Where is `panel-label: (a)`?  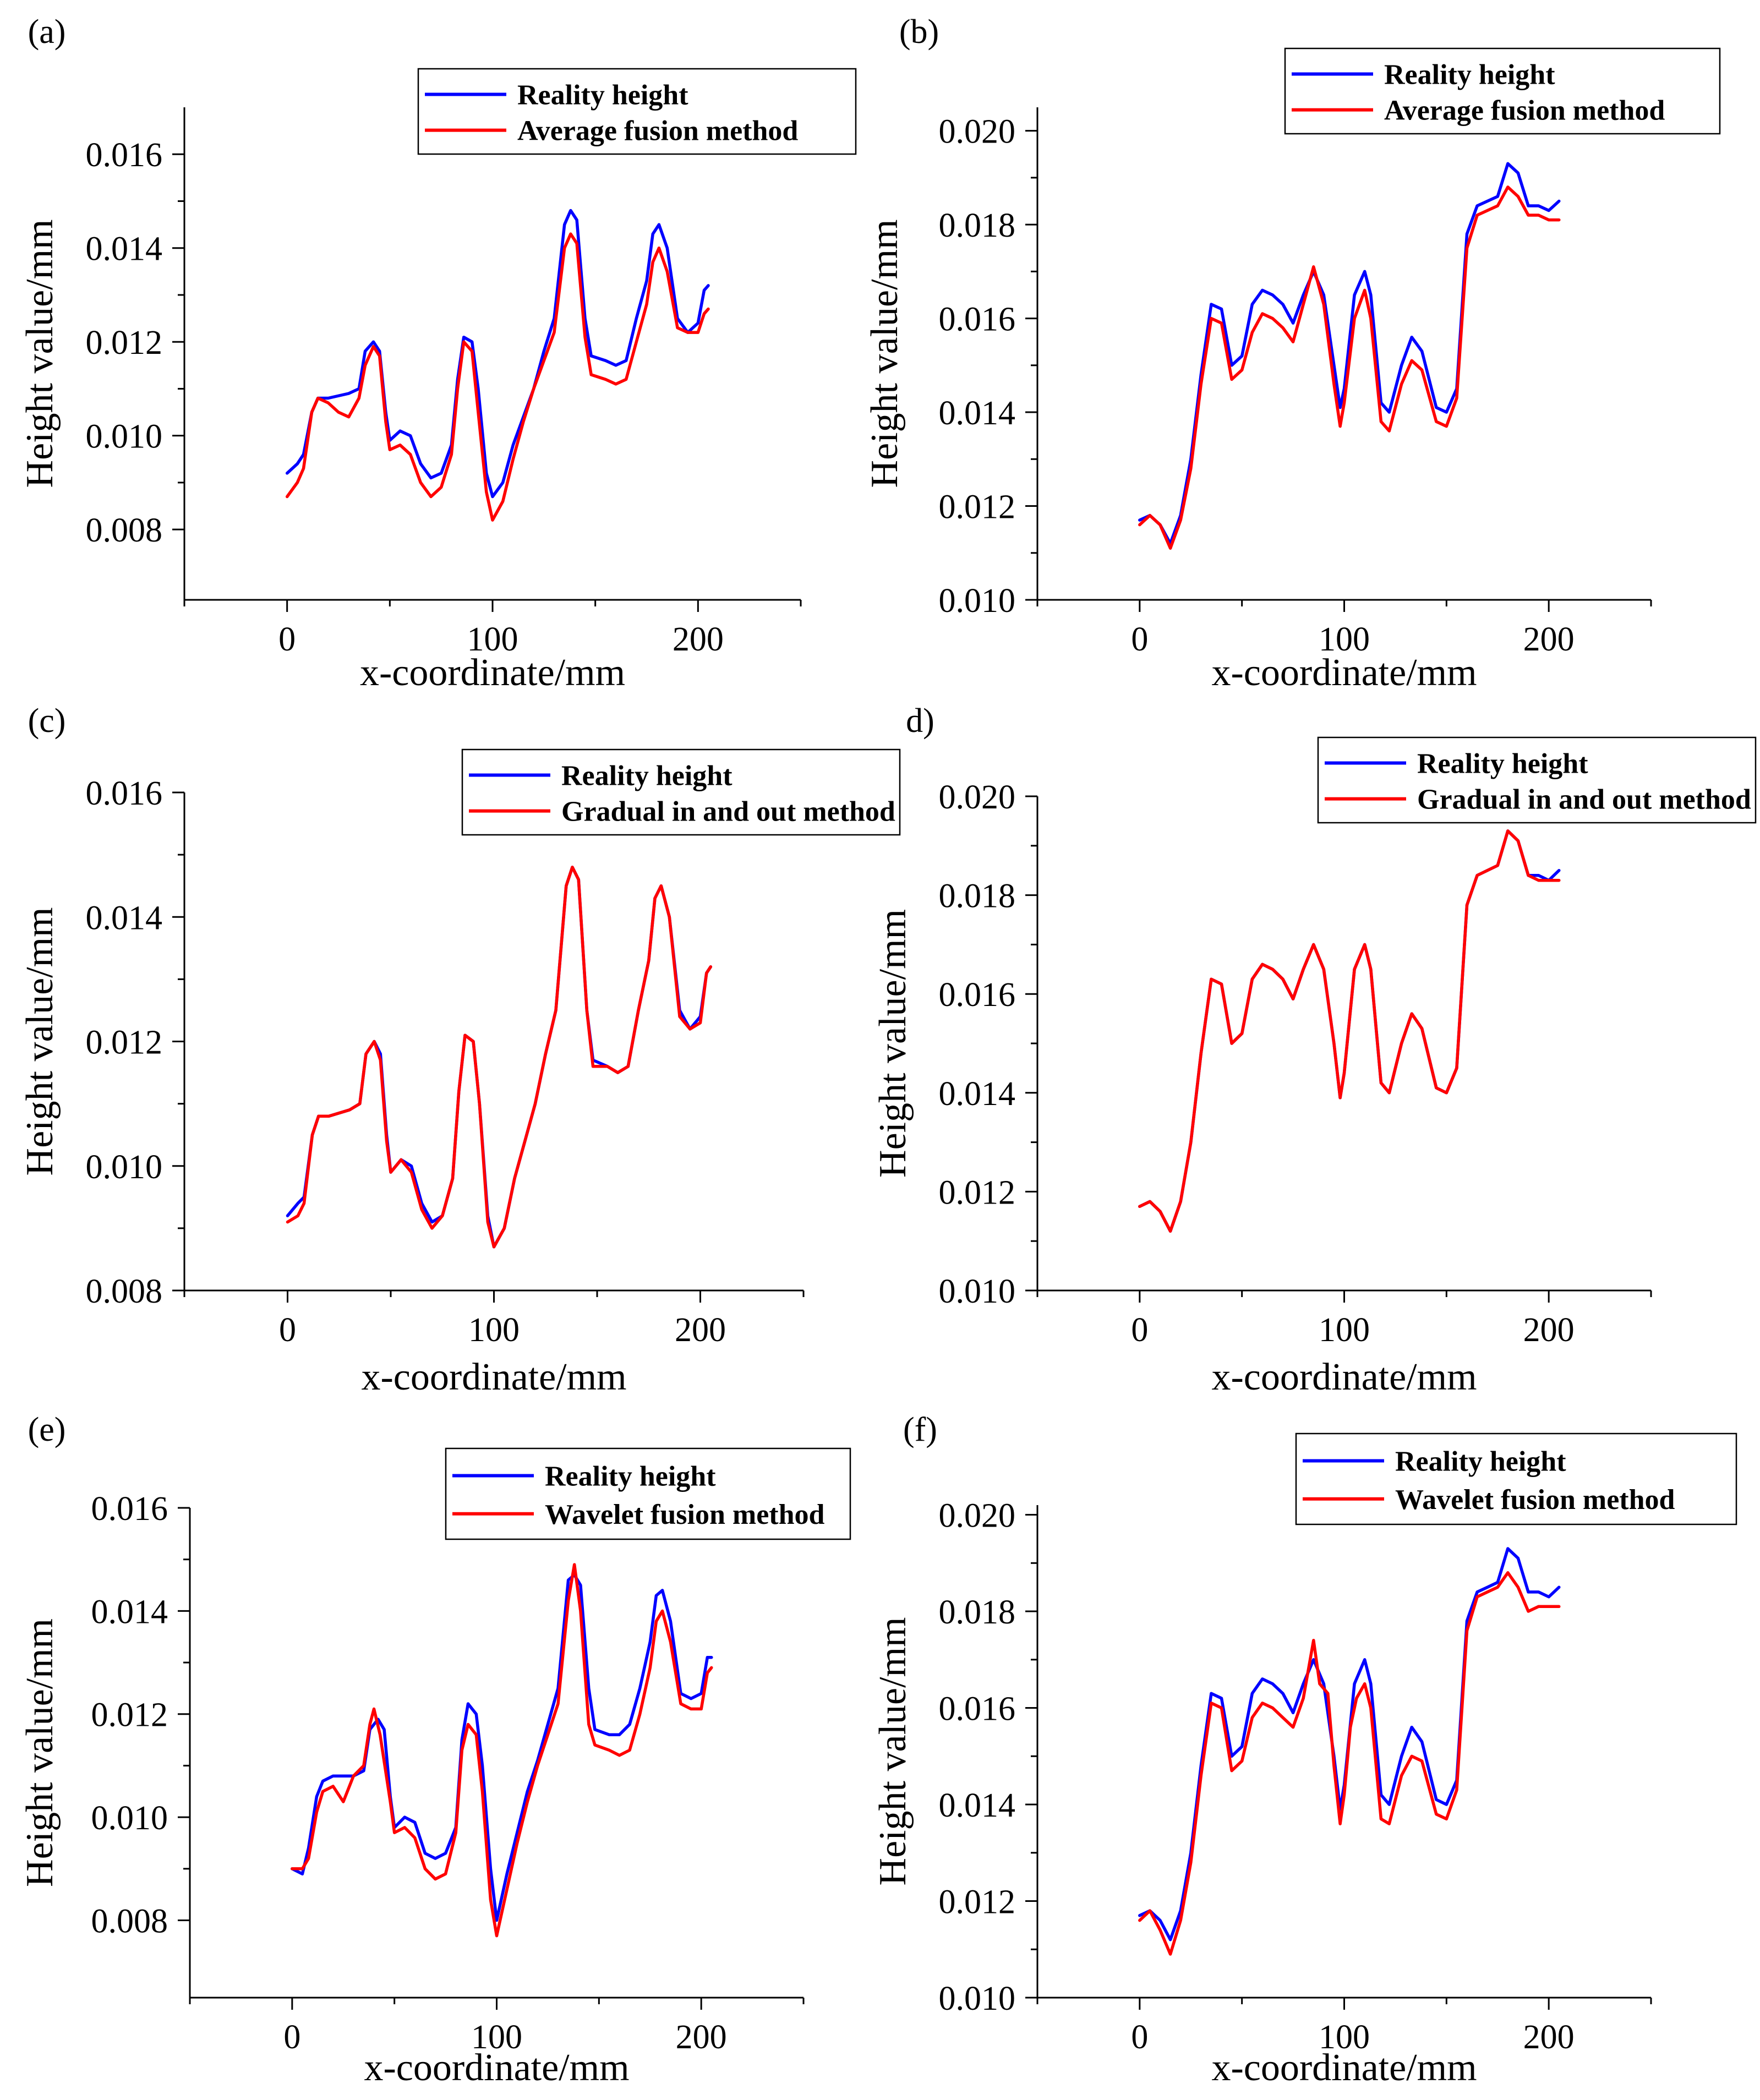 panel-label: (a) is located at coordinates (47, 32).